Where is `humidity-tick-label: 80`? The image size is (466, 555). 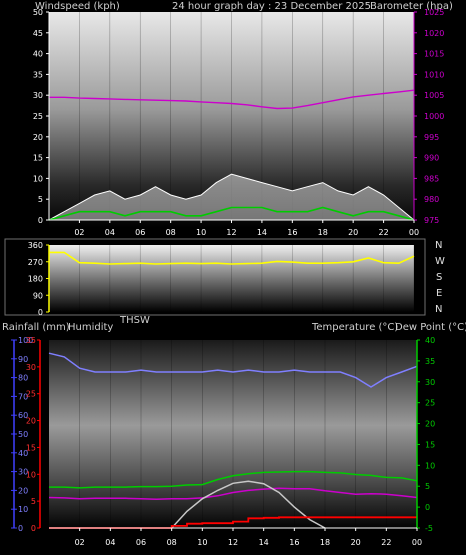 humidity-tick-label: 80 is located at coordinates (23, 378).